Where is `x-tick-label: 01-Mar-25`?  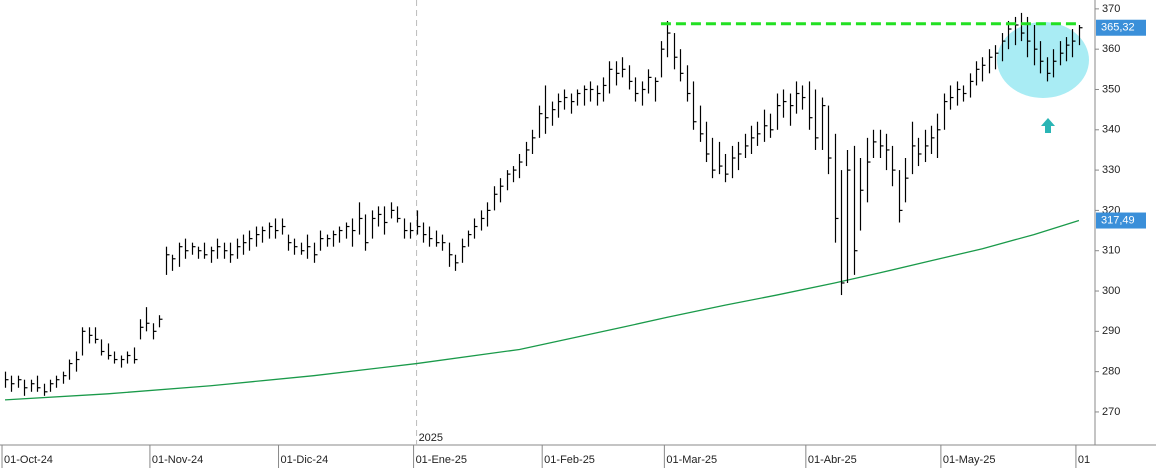 x-tick-label: 01-Mar-25 is located at coordinates (691, 460).